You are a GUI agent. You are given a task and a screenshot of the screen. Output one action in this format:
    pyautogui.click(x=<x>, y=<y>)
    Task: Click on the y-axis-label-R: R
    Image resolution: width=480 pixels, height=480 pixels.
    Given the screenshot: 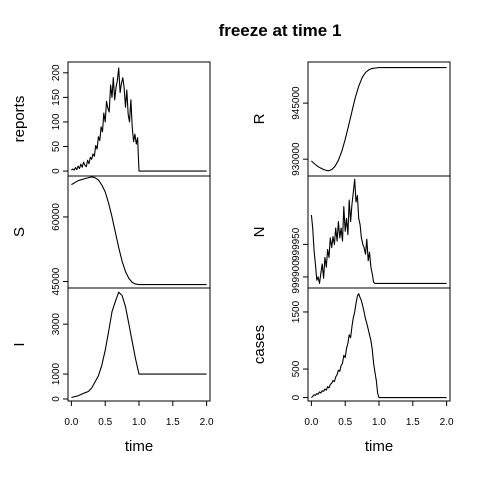 What is the action you would take?
    pyautogui.click(x=259, y=118)
    